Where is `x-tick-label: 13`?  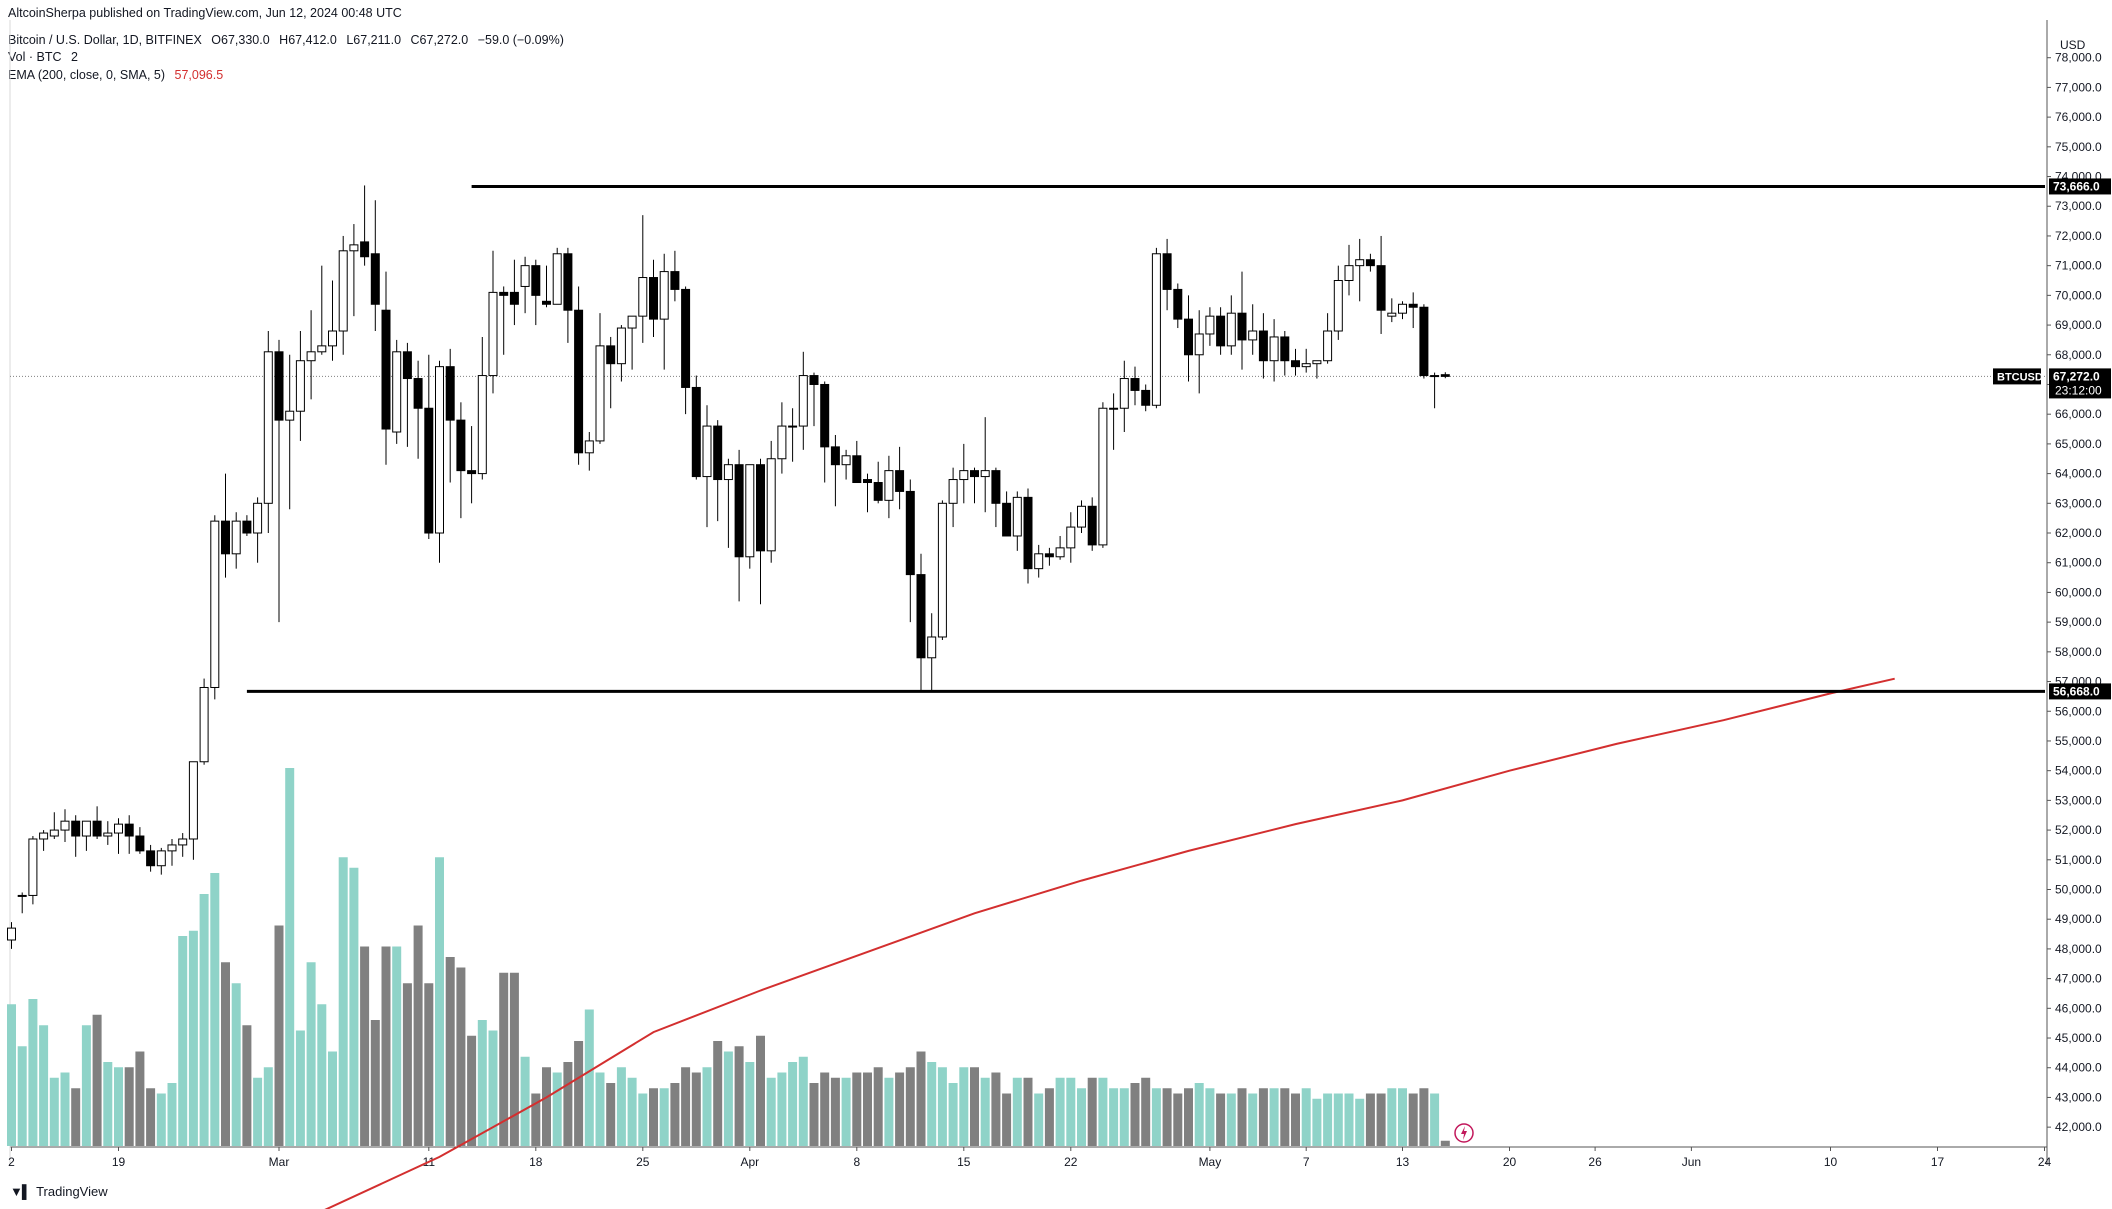
x-tick-label: 13 is located at coordinates (1403, 1162).